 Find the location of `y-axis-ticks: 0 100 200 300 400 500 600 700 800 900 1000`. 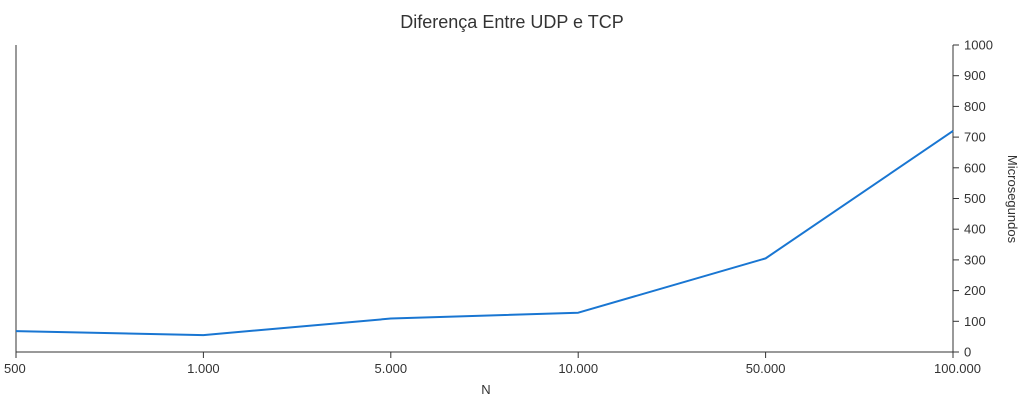

y-axis-ticks: 0 100 200 300 400 500 600 700 800 900 1000 is located at coordinates (973, 199).